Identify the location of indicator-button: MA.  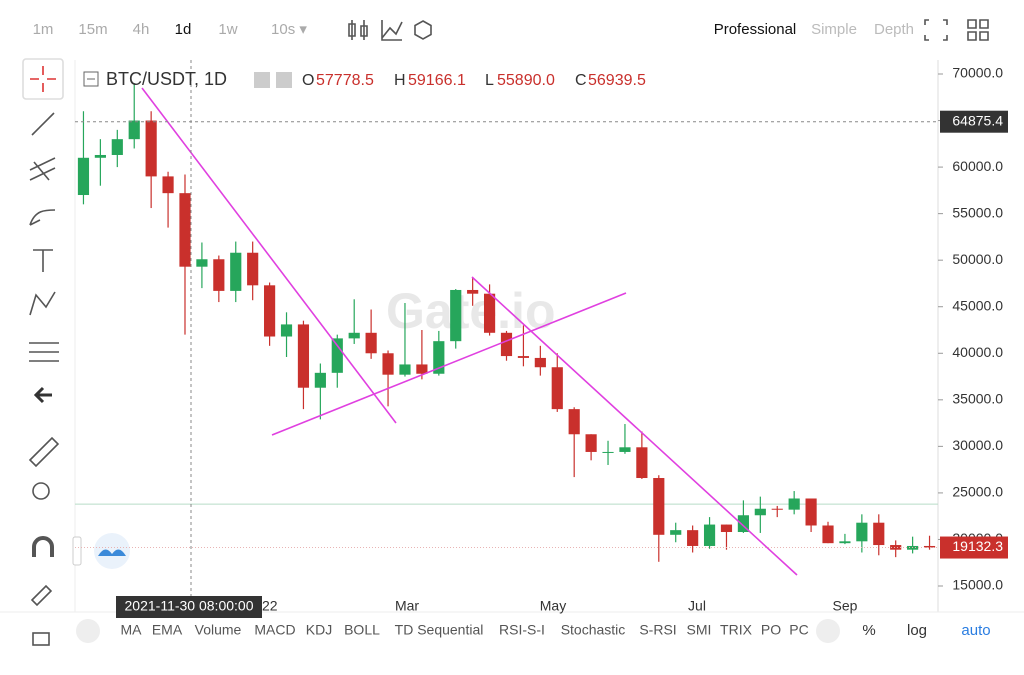
(132, 630).